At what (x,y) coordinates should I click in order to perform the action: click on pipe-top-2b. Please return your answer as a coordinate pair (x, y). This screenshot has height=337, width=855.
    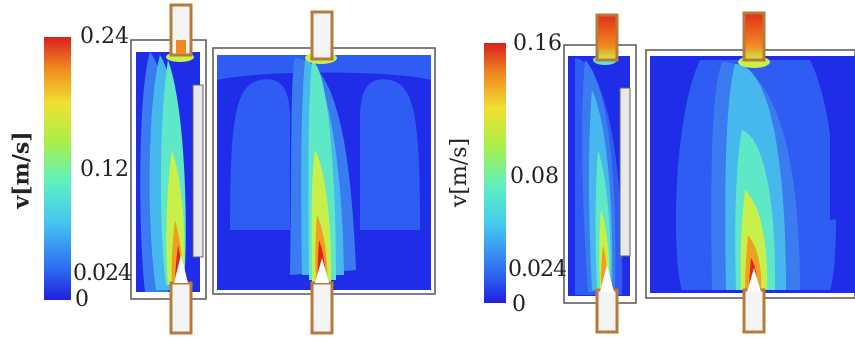
    Looking at the image, I should click on (754, 36).